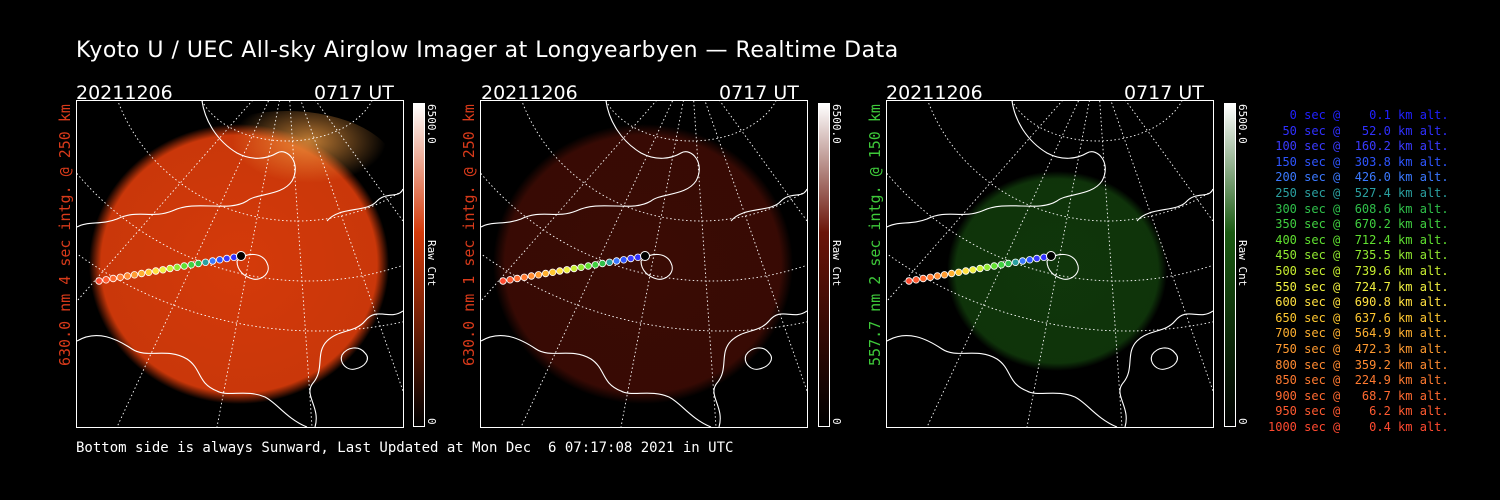 The image size is (1500, 500). Describe the element at coordinates (1358, 348) in the screenshot. I see `legend-row: 750 sec @ 472.3 km alt.` at that location.